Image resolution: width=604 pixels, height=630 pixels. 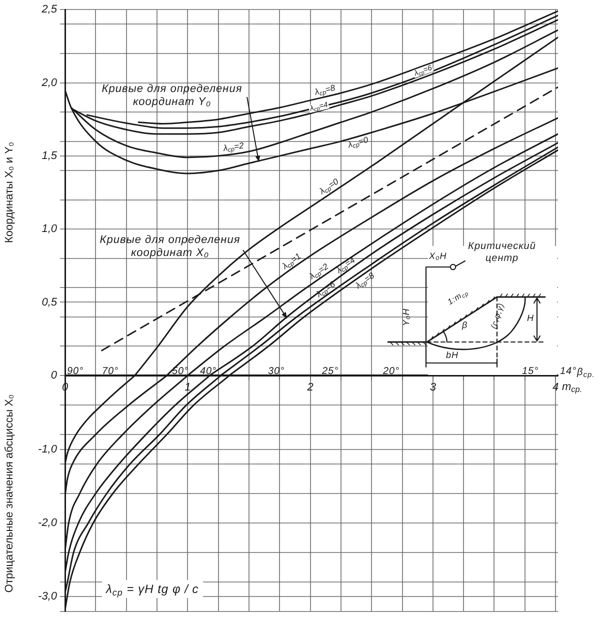 I want to click on text: λ$_{ср}$=2, so click(x=234, y=147).